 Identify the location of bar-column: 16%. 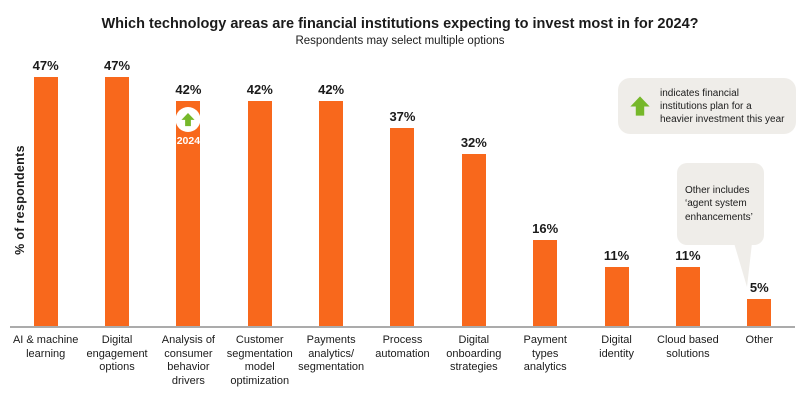
(545, 192).